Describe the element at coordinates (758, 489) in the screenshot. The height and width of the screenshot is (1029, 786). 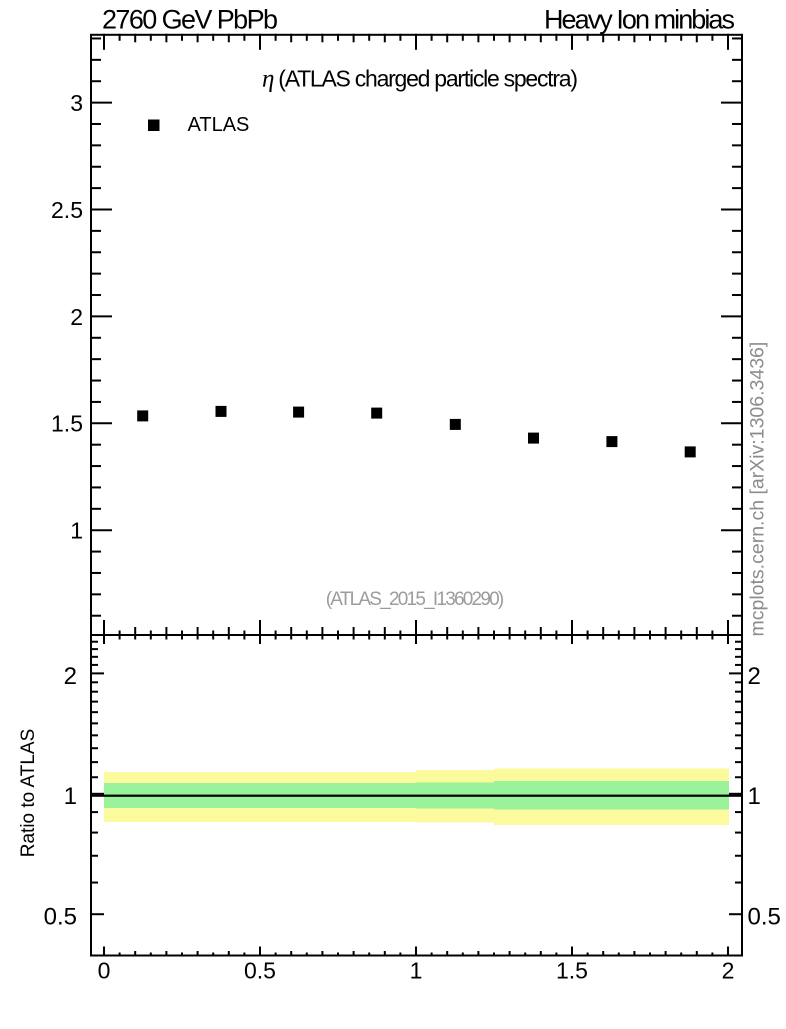
I see `svg-text:mcplots.cern.ch [arXiv:1306.34: mcplots.cern.ch [arXiv:1306.3436]` at that location.